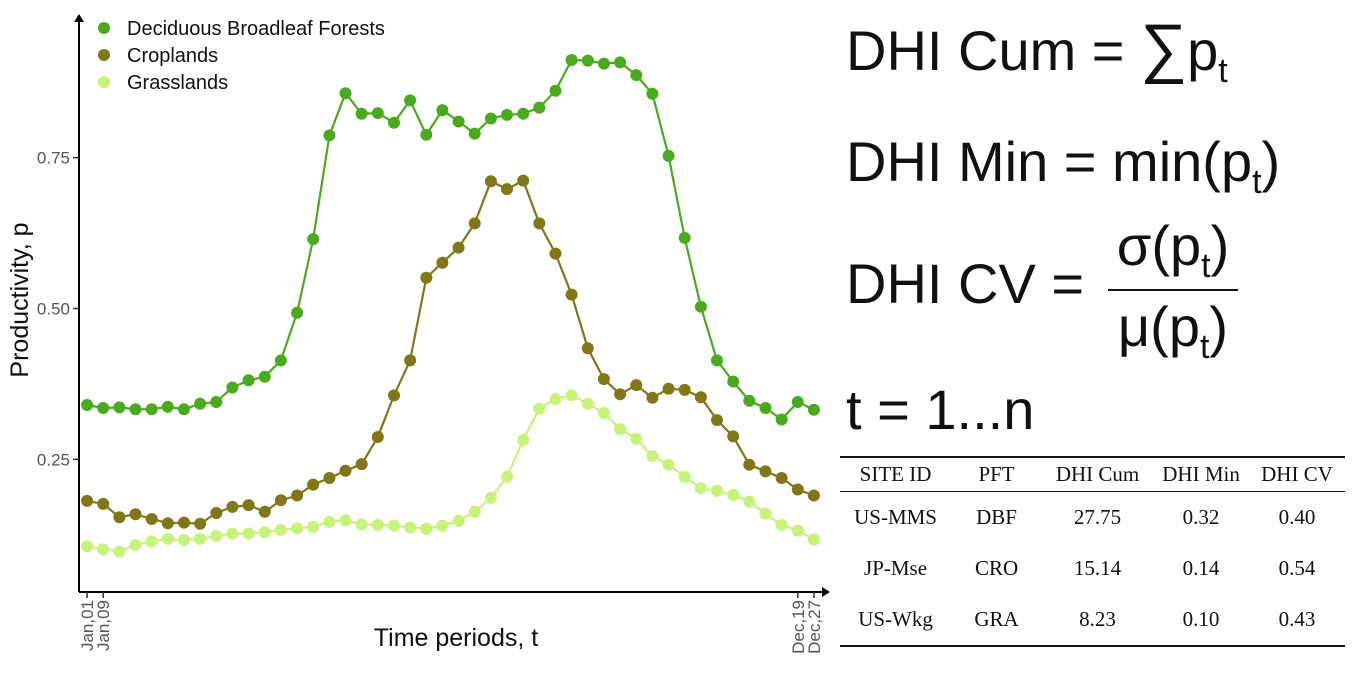 The width and height of the screenshot is (1357, 687). I want to click on cell-dhi-cum: 8.23, so click(1097, 621).